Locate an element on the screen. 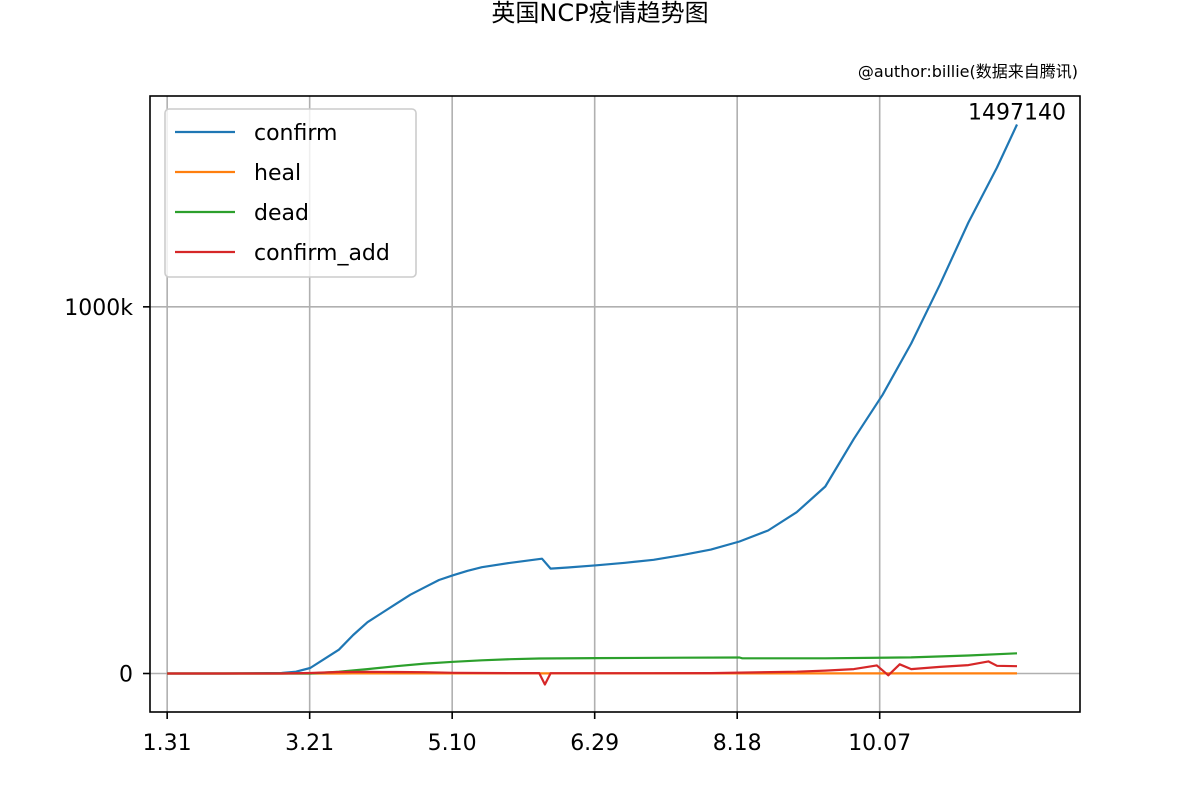  last-value-label: 1497140 is located at coordinates (1017, 113).